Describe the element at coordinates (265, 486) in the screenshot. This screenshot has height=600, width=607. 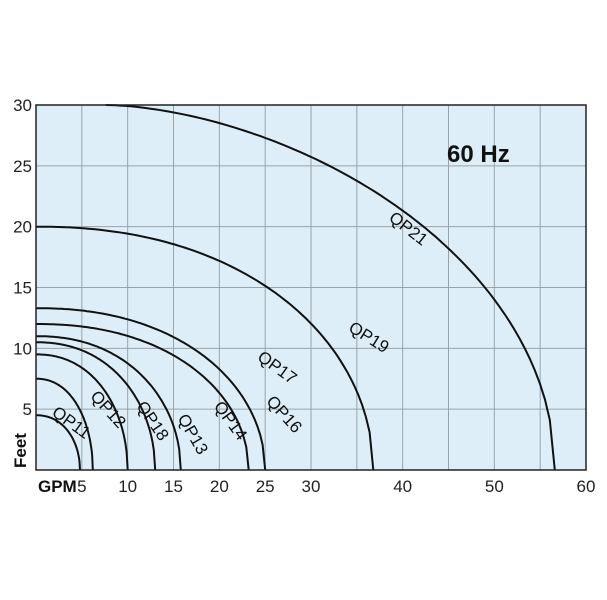
I see `x-tick-label: 25` at that location.